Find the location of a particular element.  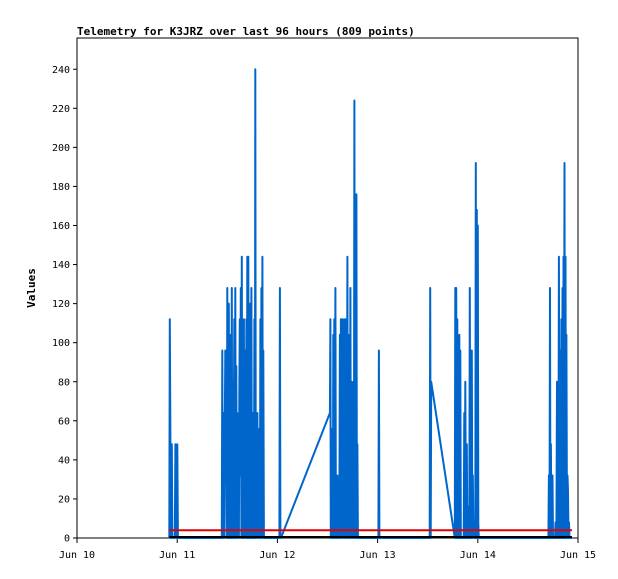

y-tick-label: 200 is located at coordinates (61, 148).